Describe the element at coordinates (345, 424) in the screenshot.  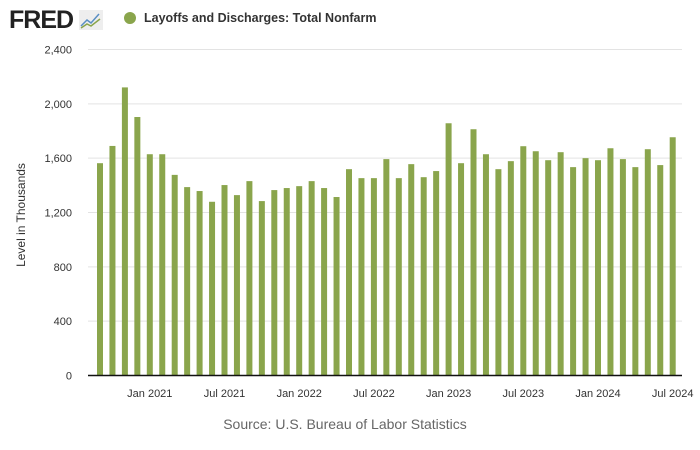
I see `source-note: Source: U.S. Bureau of Labor Statistics` at that location.